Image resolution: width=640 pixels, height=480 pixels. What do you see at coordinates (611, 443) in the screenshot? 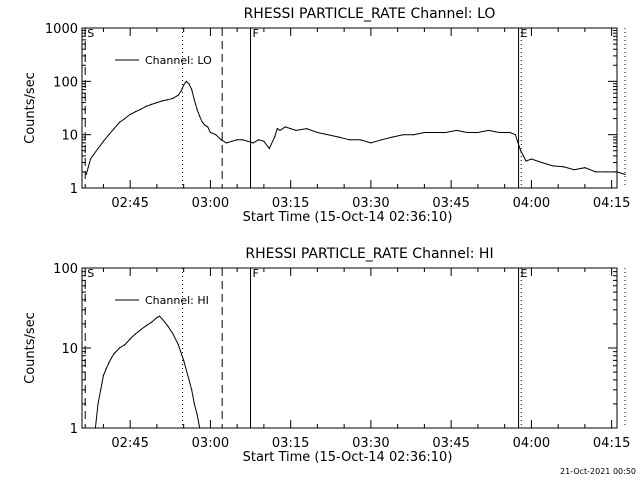
I see `x-tick-label: 04:15` at bounding box center [611, 443].